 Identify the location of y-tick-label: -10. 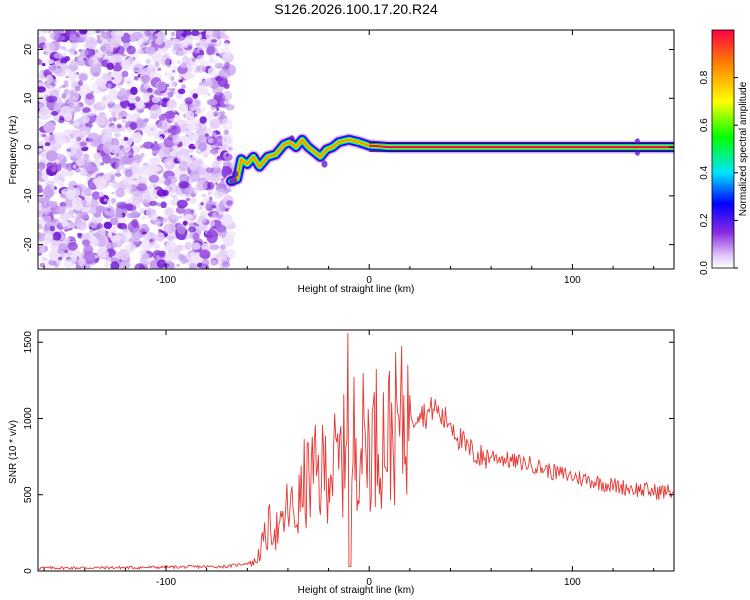
(28, 195).